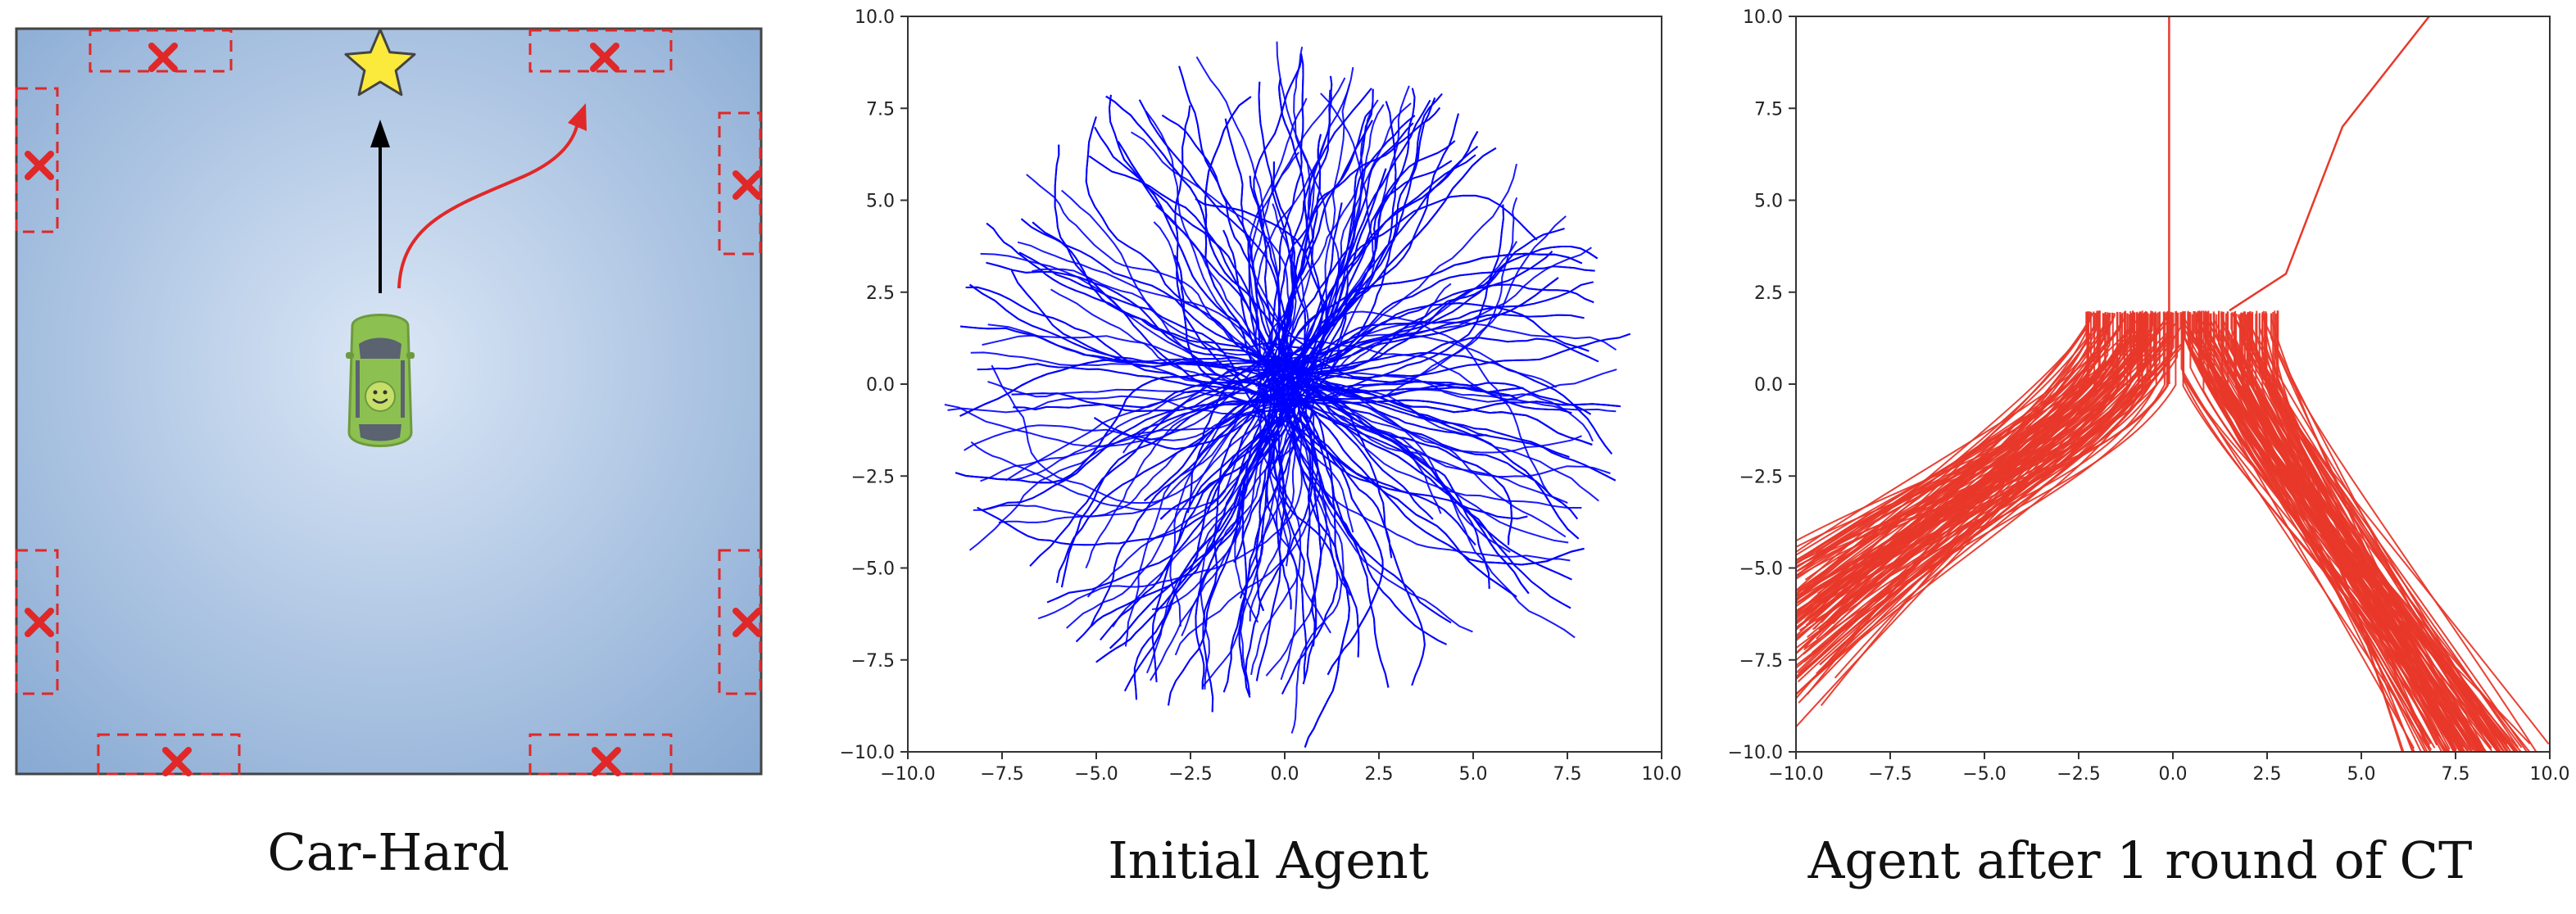 Image resolution: width=2576 pixels, height=914 pixels. I want to click on caption-car-hard: Car-Hard, so click(388, 852).